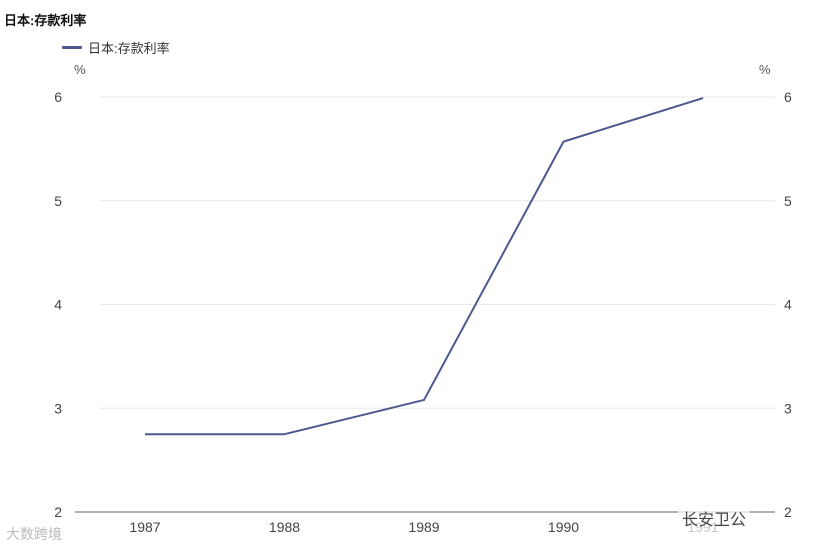 The image size is (815, 552). I want to click on y-tick-label-left: 4, so click(58, 305).